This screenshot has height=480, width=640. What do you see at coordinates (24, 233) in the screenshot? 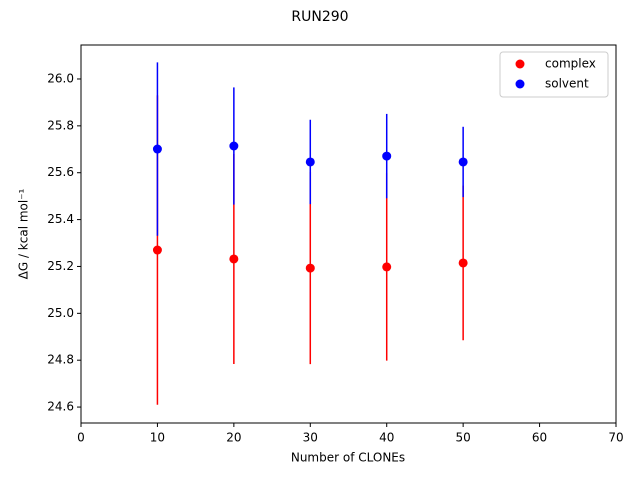
I see `y-axis-label: ΔG / kcal mol⁻¹` at bounding box center [24, 233].